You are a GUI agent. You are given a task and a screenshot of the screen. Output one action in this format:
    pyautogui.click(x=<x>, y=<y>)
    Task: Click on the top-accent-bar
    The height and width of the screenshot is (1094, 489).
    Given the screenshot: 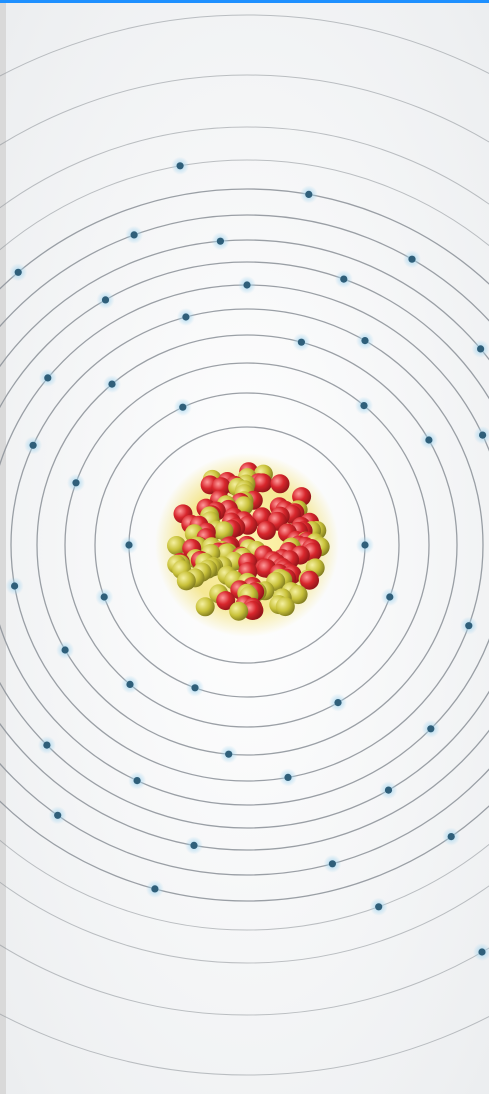 What is the action you would take?
    pyautogui.click(x=244, y=1)
    